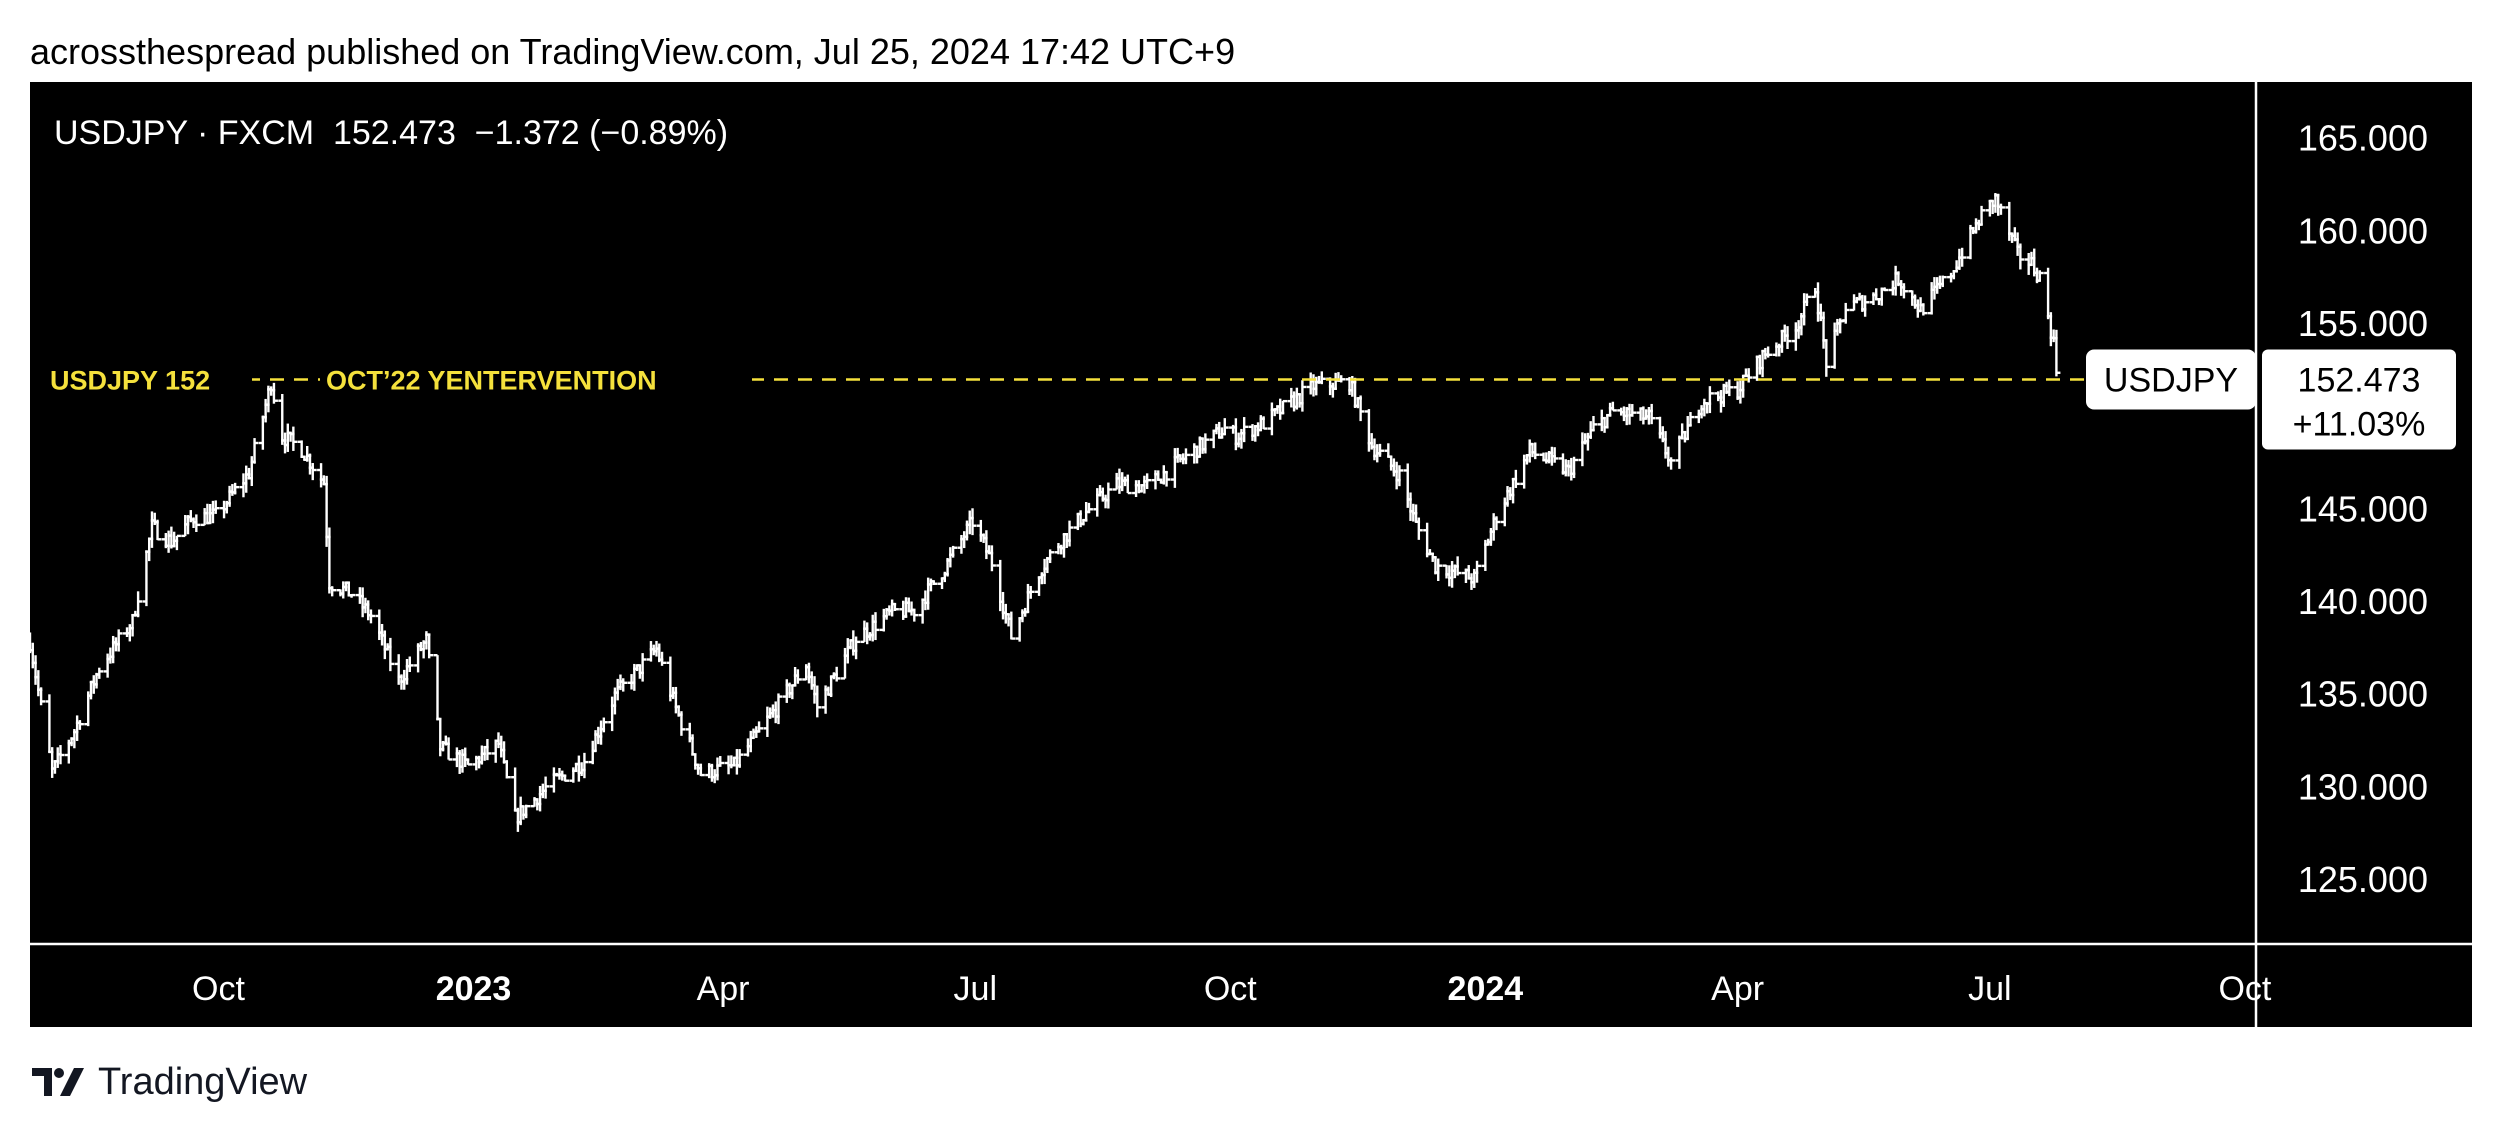  I want to click on tradingview-logo-icon, so click(58, 1082).